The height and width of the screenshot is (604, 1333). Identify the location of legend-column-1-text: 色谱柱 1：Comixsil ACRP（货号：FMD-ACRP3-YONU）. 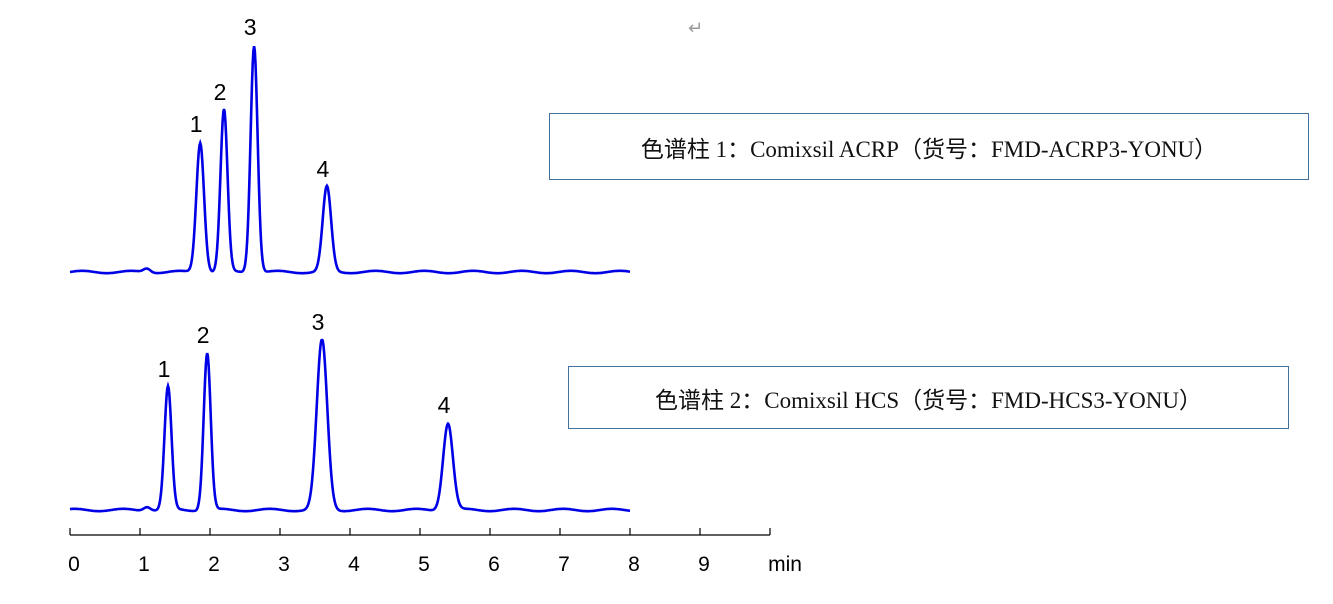
(929, 149).